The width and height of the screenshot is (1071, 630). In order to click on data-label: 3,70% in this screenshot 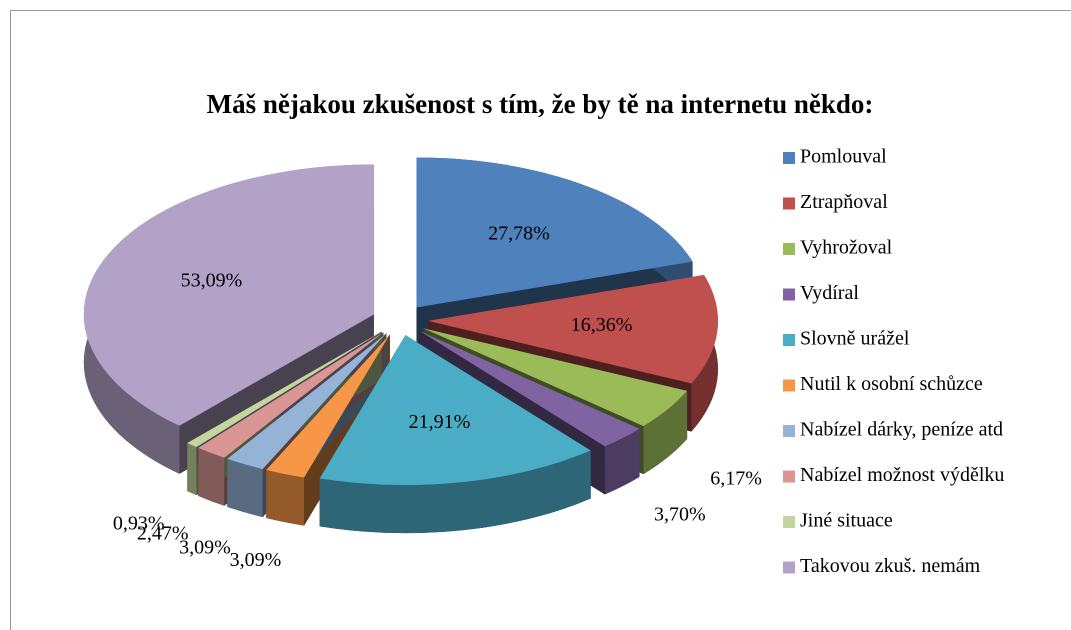, I will do `click(680, 514)`.